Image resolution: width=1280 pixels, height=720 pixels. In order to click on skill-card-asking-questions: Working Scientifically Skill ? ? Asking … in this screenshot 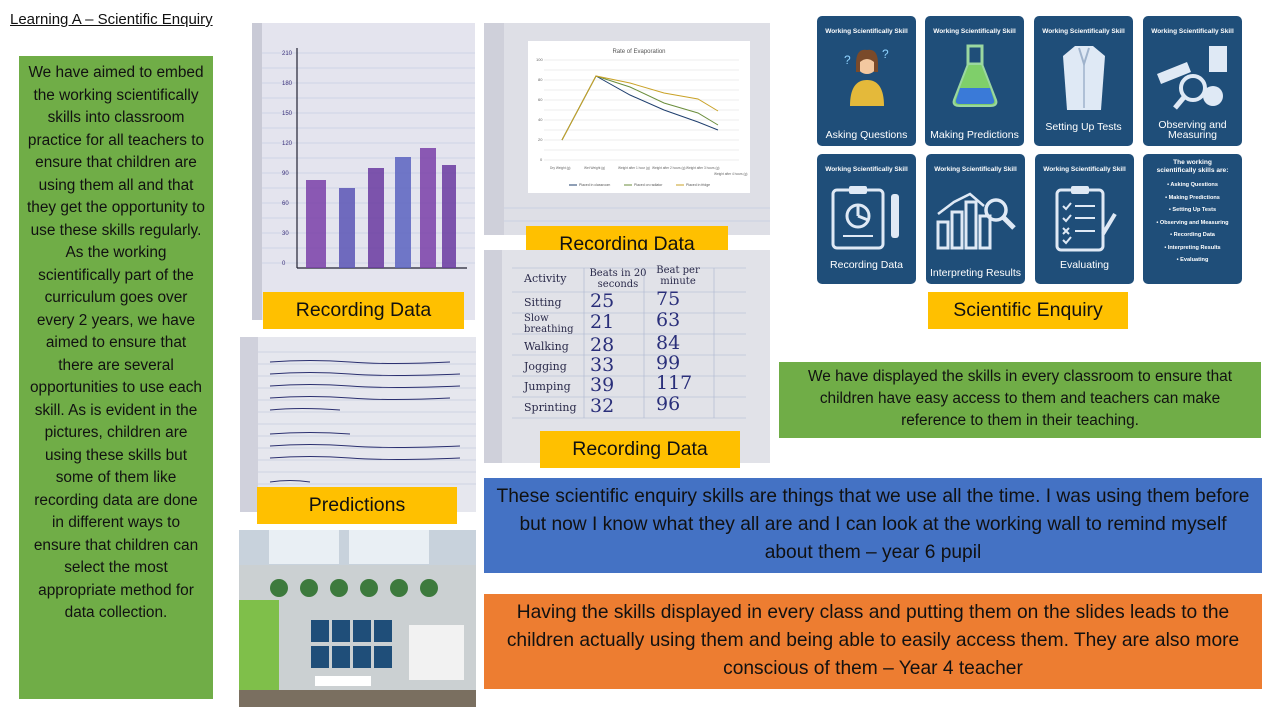, I will do `click(866, 81)`.